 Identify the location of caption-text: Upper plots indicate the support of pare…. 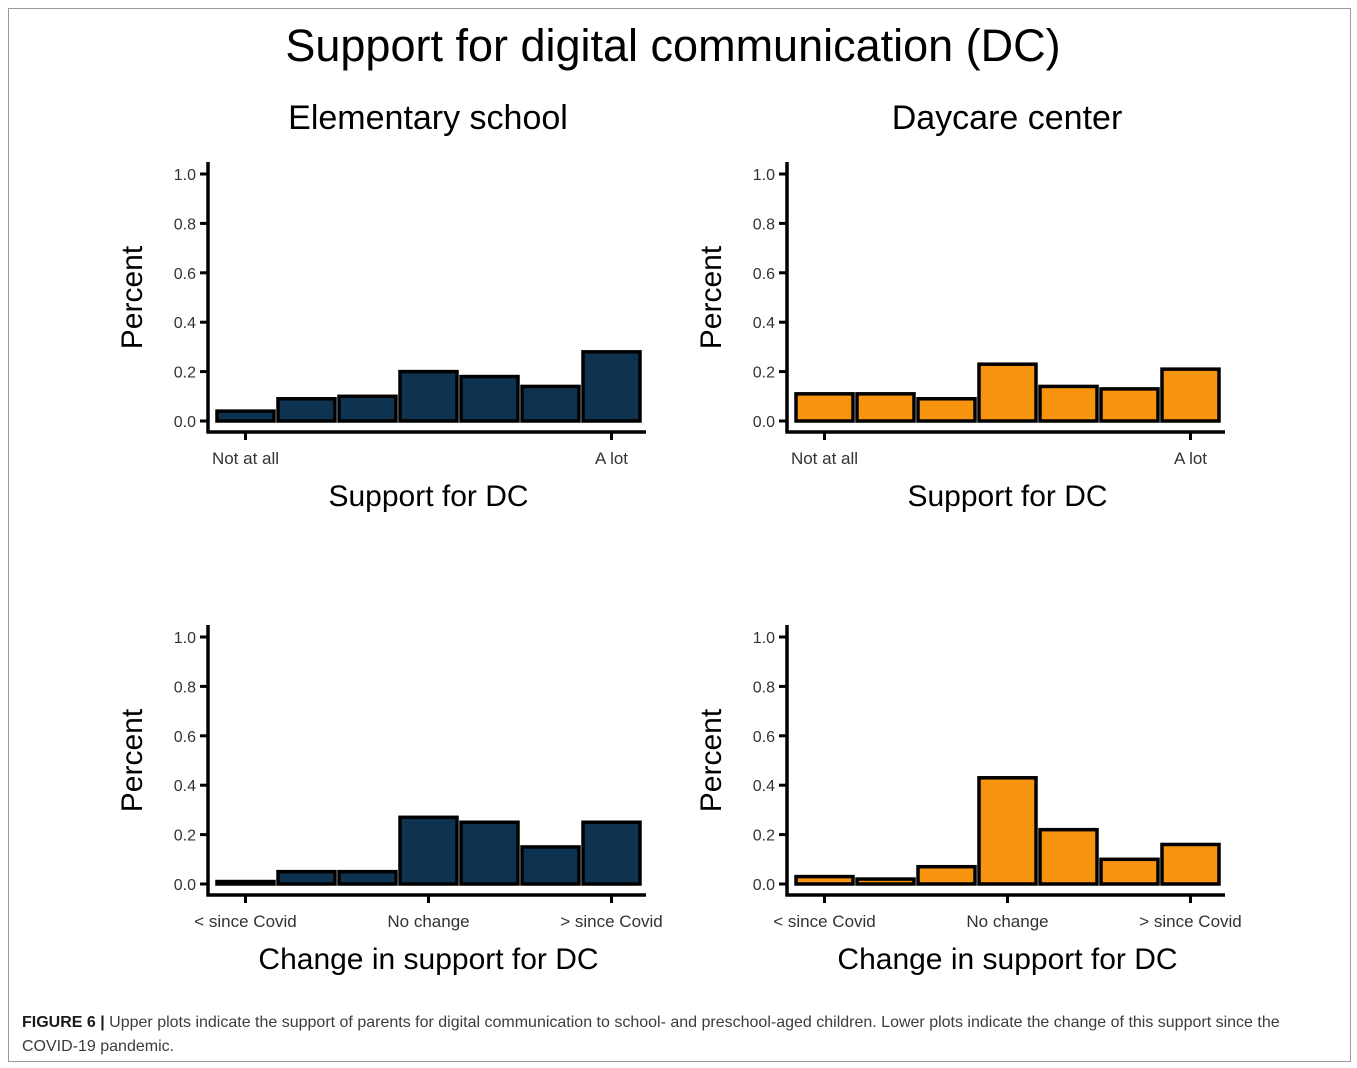
(651, 1034).